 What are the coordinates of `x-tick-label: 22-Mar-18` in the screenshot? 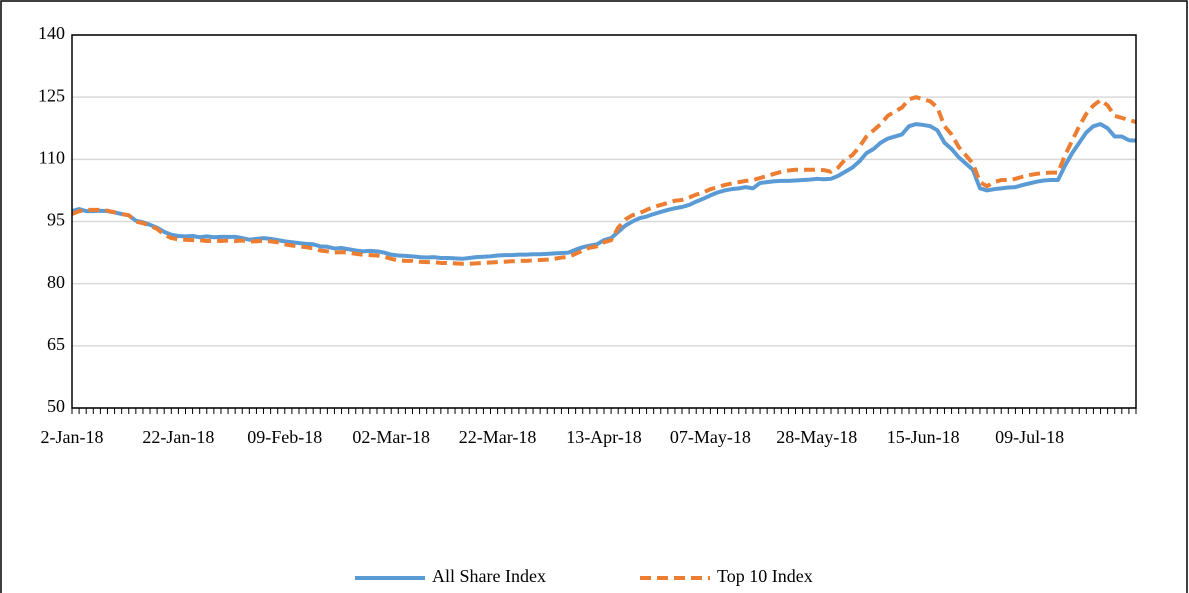 It's located at (498, 437).